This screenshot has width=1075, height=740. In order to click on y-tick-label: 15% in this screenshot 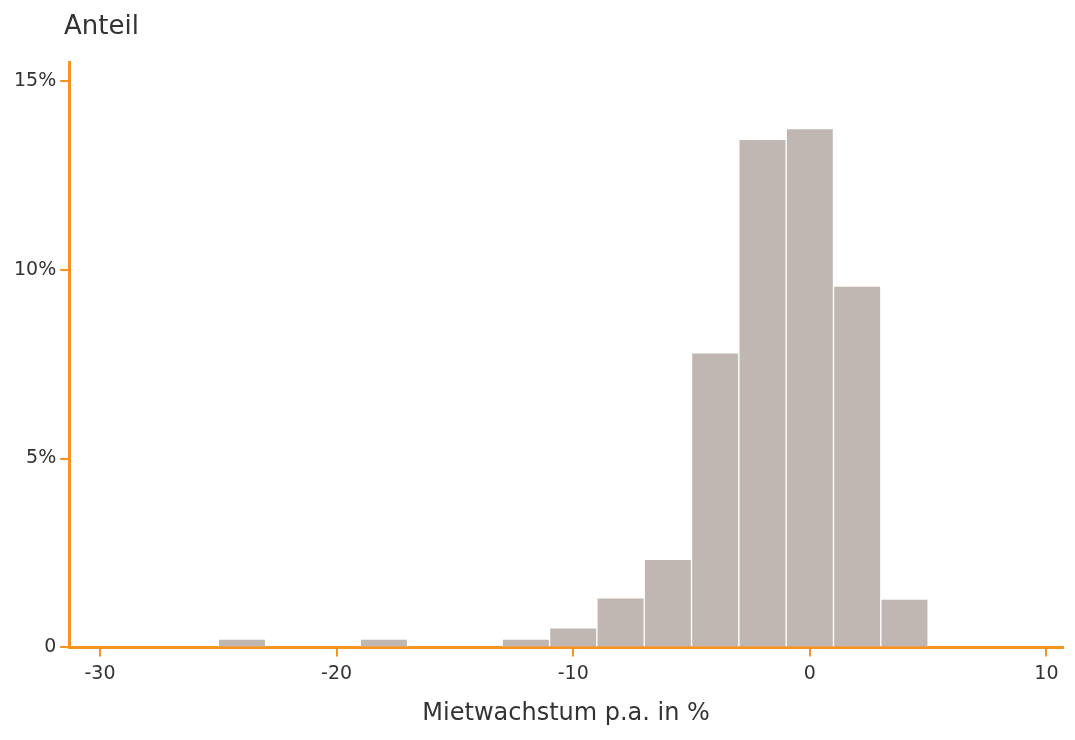, I will do `click(35, 78)`.